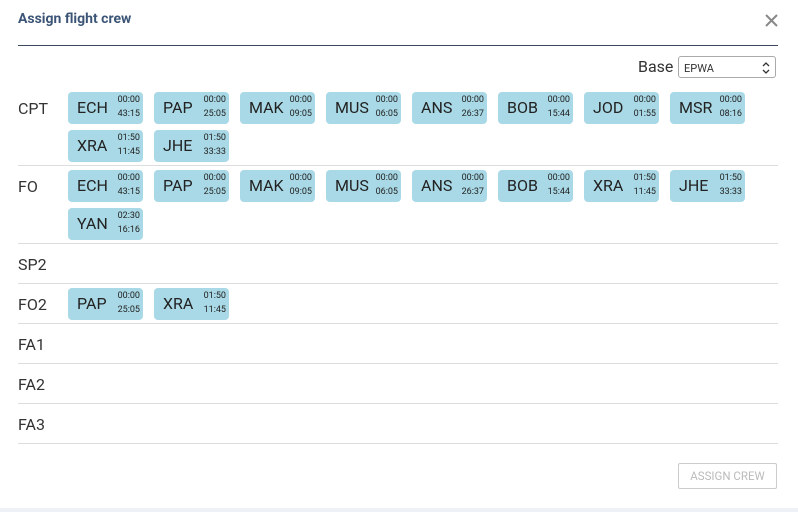 The image size is (798, 512). Describe the element at coordinates (92, 107) in the screenshot. I see `crew-code: ECH` at that location.